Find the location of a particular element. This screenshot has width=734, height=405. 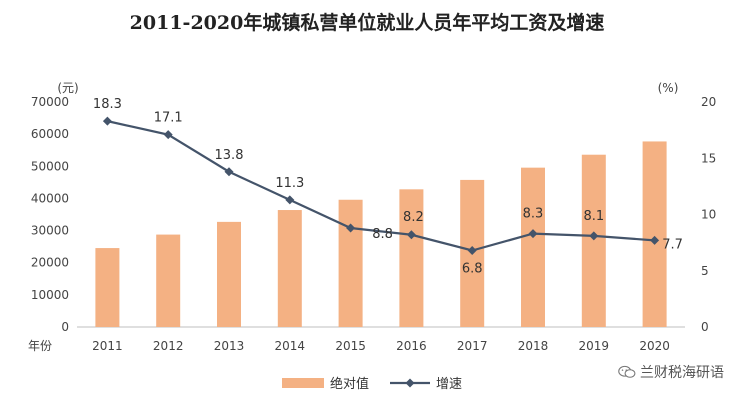

data-label: 6.8 is located at coordinates (472, 269).